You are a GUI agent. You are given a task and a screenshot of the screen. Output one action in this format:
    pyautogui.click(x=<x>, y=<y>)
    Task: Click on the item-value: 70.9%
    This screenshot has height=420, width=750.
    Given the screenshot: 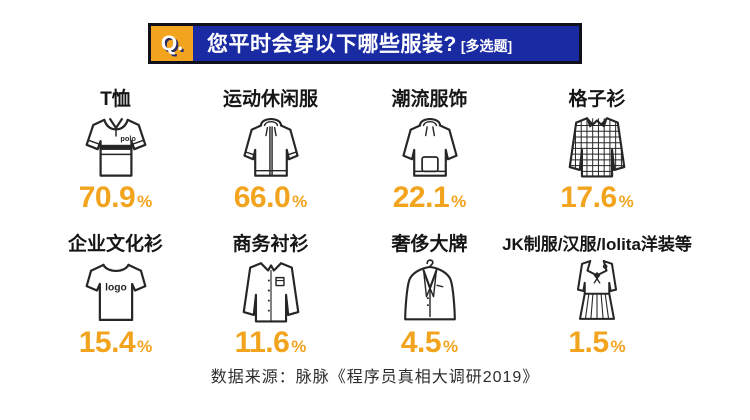 What is the action you would take?
    pyautogui.click(x=115, y=197)
    